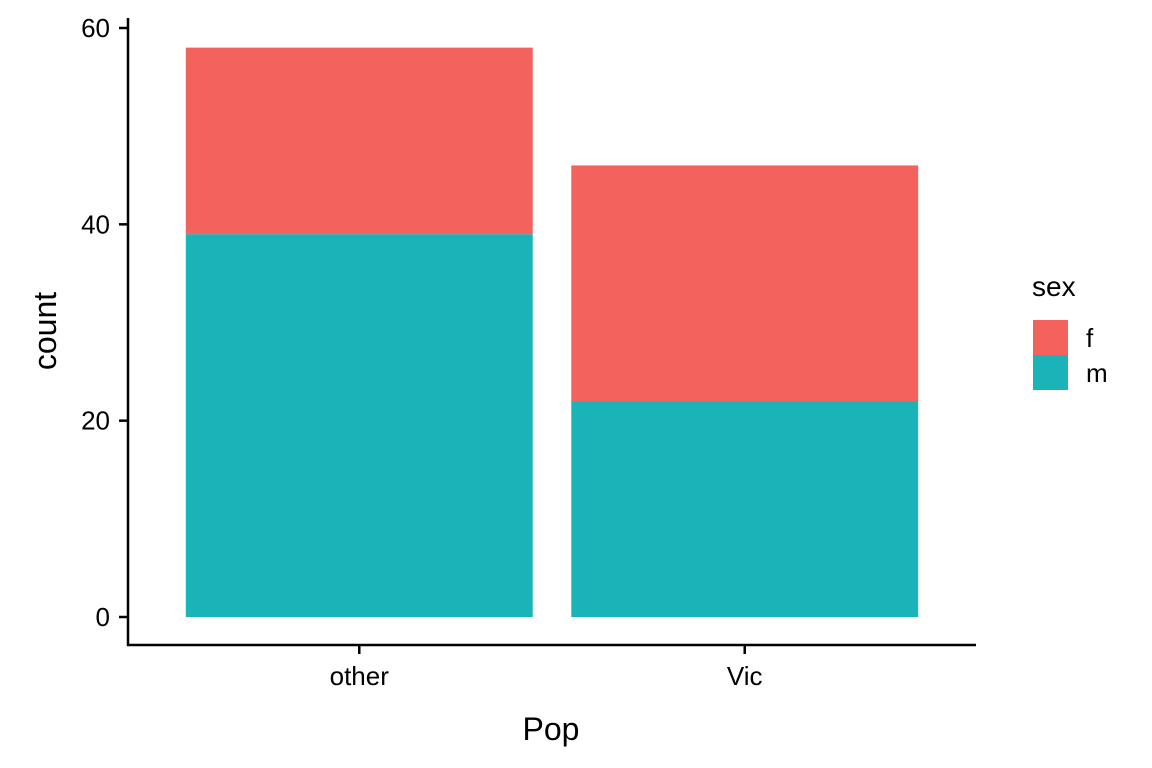 Image resolution: width=1152 pixels, height=768 pixels. Describe the element at coordinates (551, 729) in the screenshot. I see `x-axis-title: Pop` at that location.